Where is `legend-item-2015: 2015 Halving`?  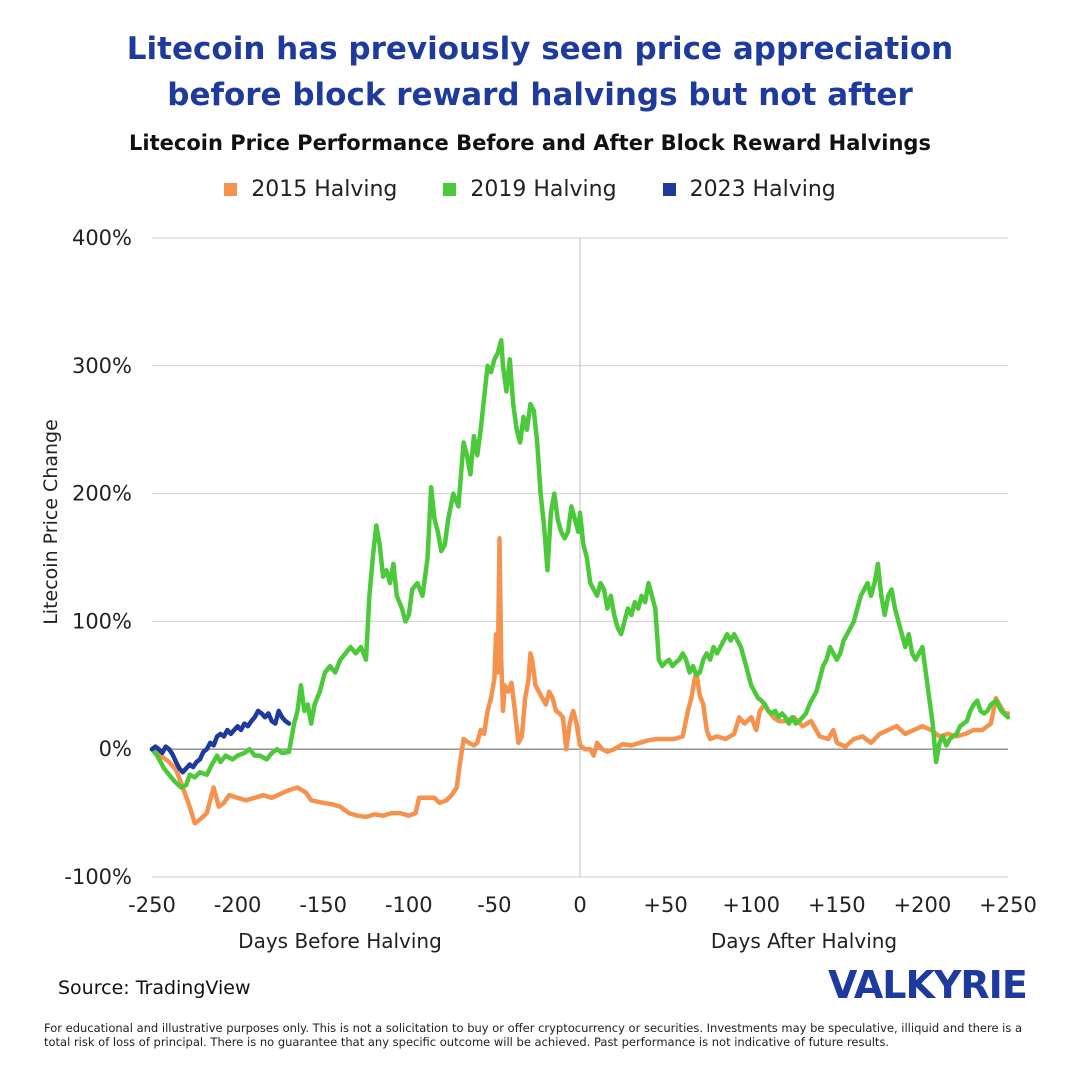 legend-item-2015: 2015 Halving is located at coordinates (310, 189).